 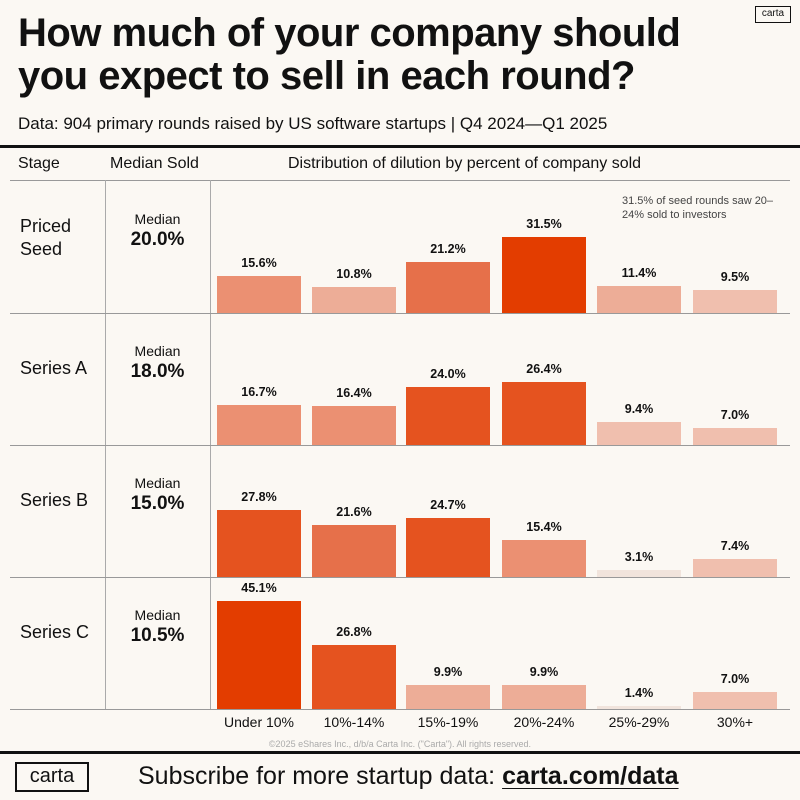 What do you see at coordinates (400, 752) in the screenshot?
I see `bottom-divider` at bounding box center [400, 752].